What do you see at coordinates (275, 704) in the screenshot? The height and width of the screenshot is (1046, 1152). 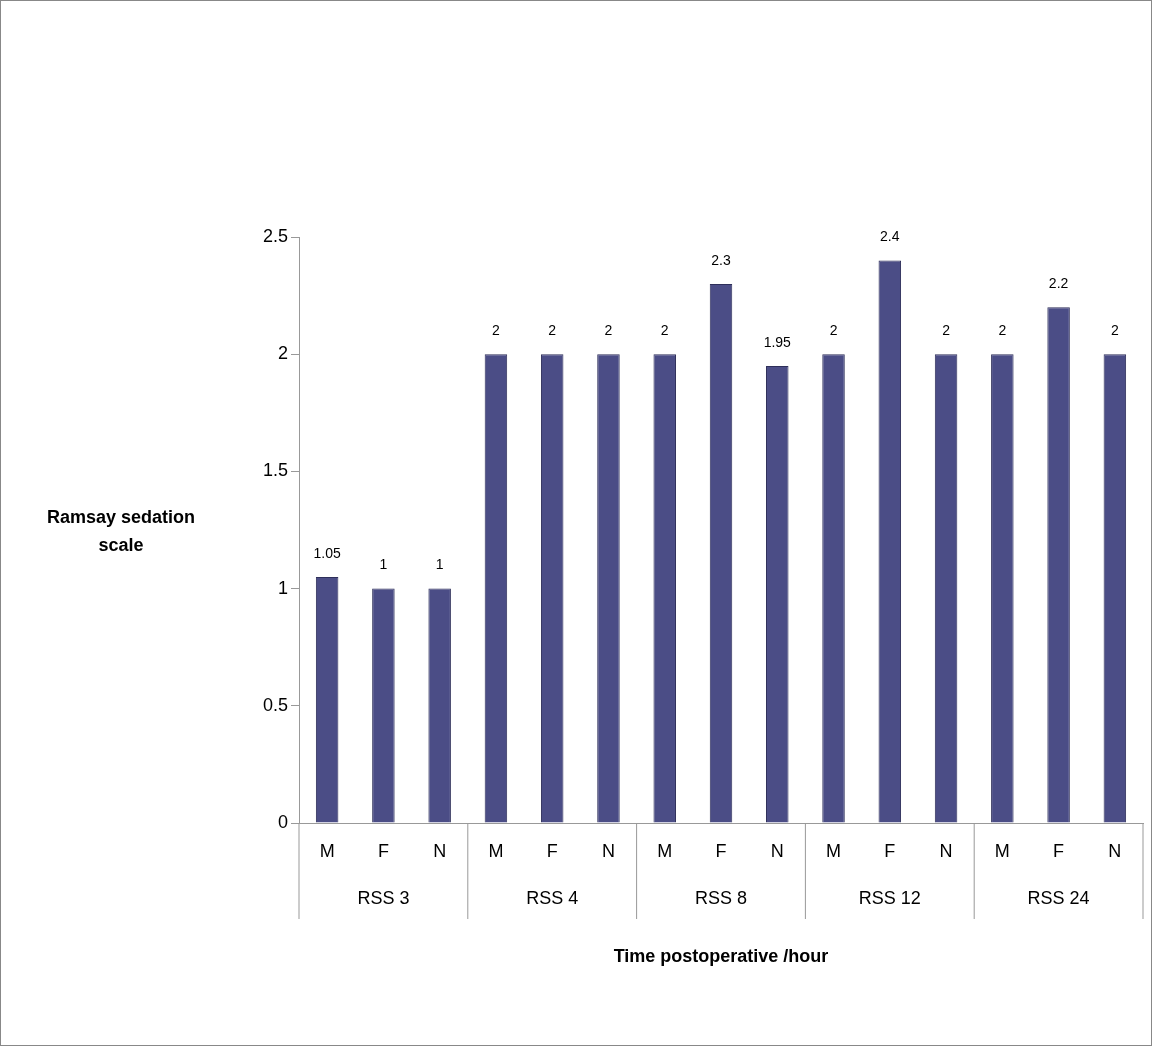 I see `y-tick-label: 0.5` at bounding box center [275, 704].